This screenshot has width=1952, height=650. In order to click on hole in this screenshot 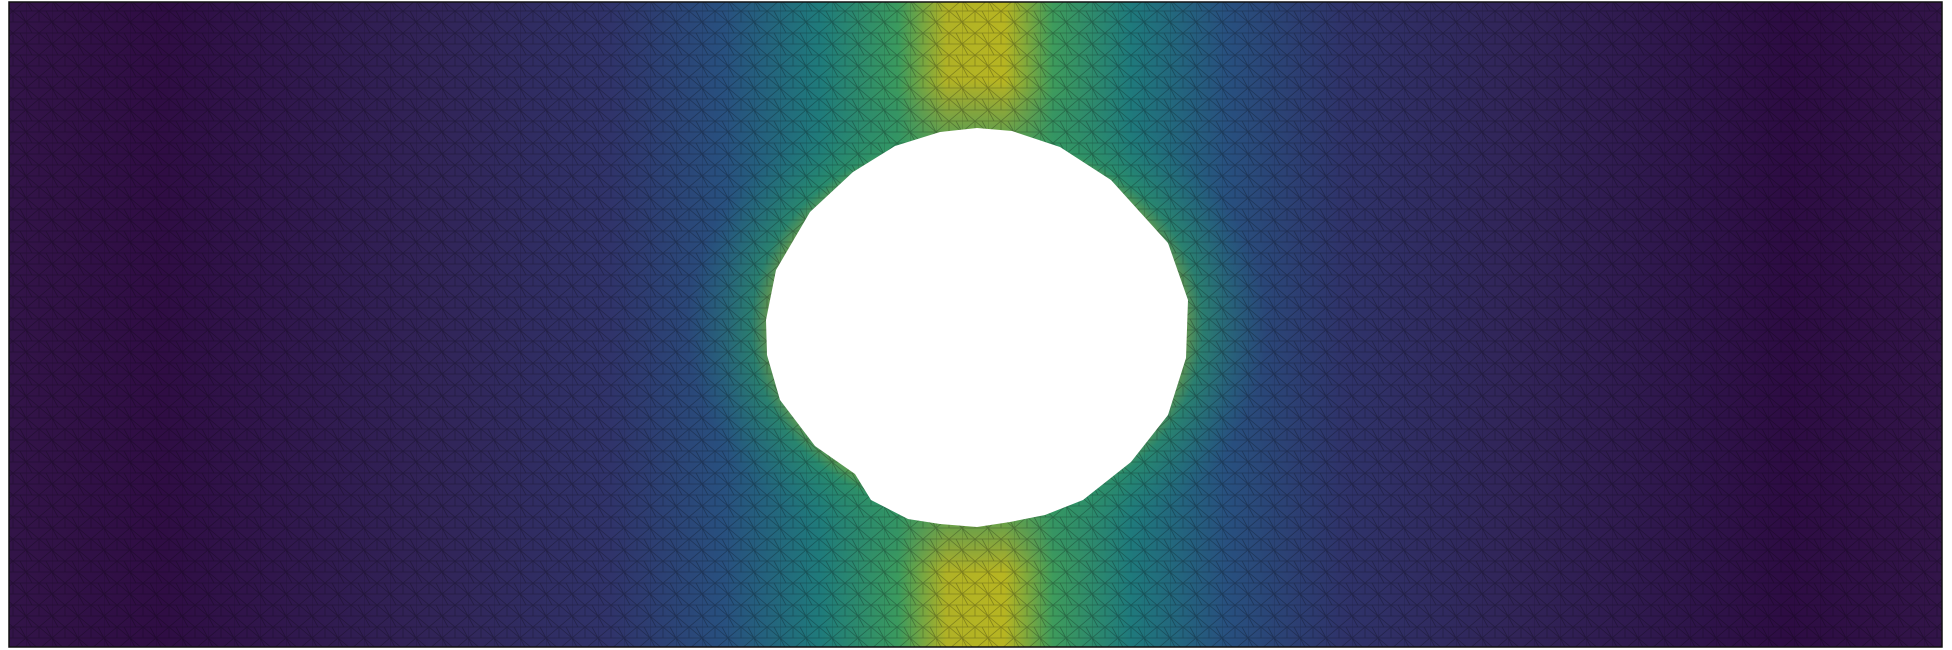, I will do `click(977, 327)`.